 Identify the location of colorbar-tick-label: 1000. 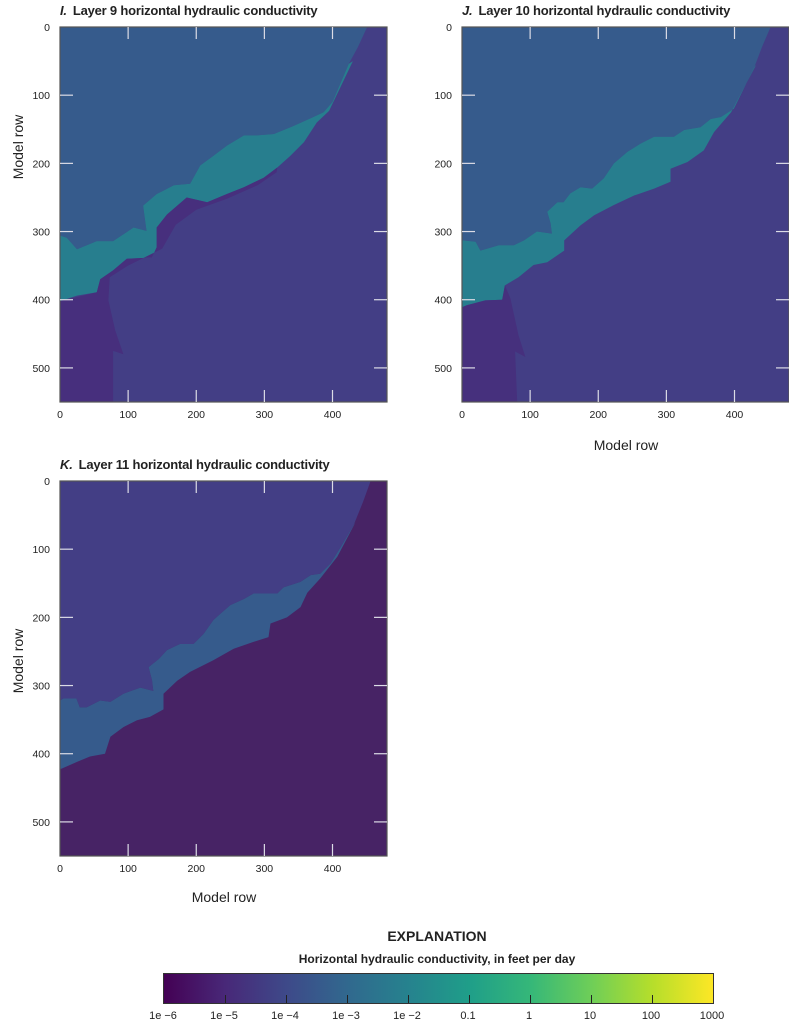
(712, 1016).